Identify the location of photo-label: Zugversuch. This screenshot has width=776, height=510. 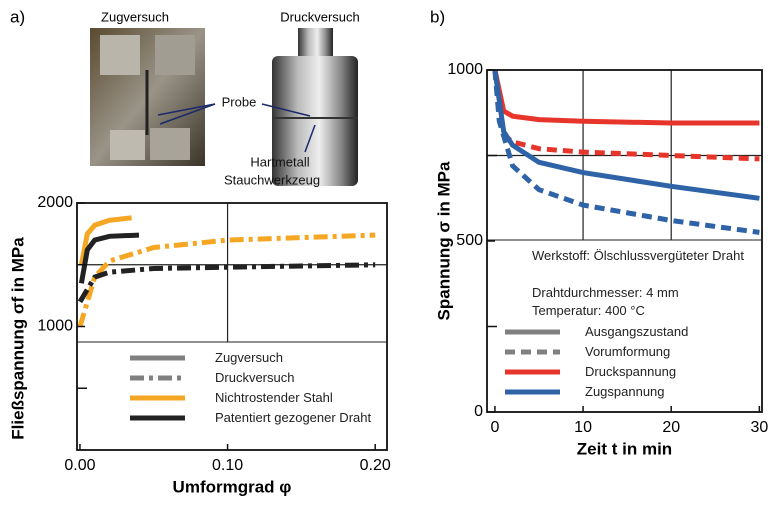
(135, 16).